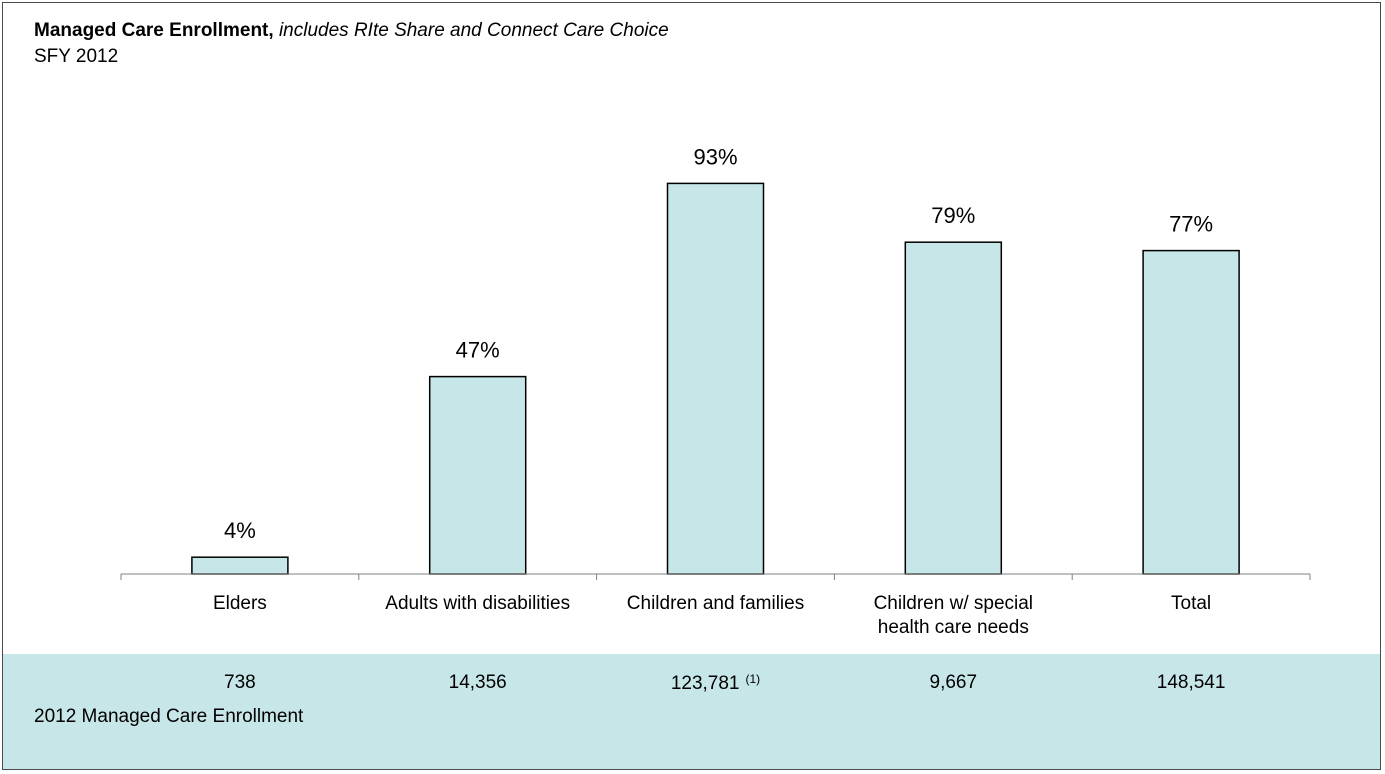 The height and width of the screenshot is (774, 1385). What do you see at coordinates (753, 679) in the screenshot?
I see `footnote-marker: (1)` at bounding box center [753, 679].